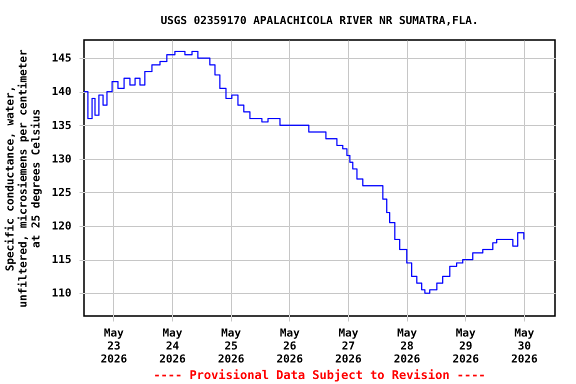 This screenshot has height=384, width=576. I want to click on y-tick-label: 140, so click(62, 91).